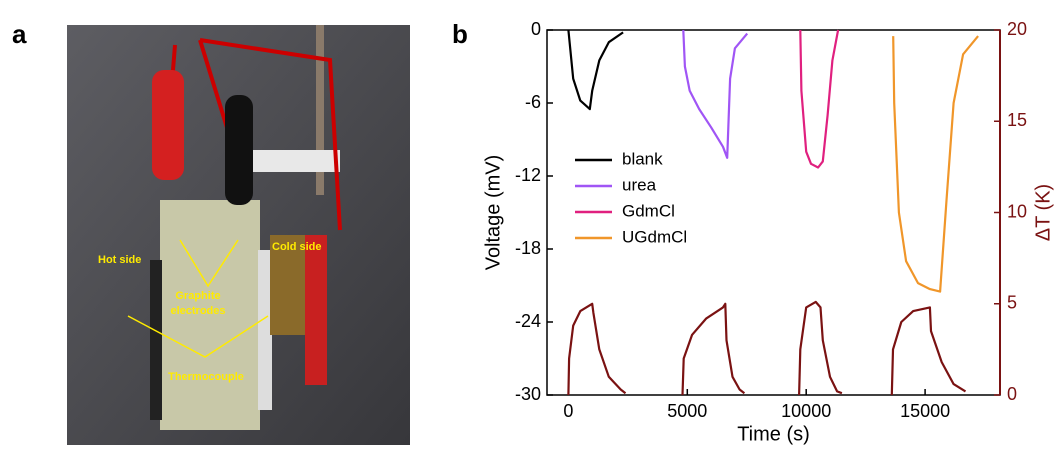 This screenshot has height=462, width=1061. What do you see at coordinates (285, 161) in the screenshot?
I see `clamp` at bounding box center [285, 161].